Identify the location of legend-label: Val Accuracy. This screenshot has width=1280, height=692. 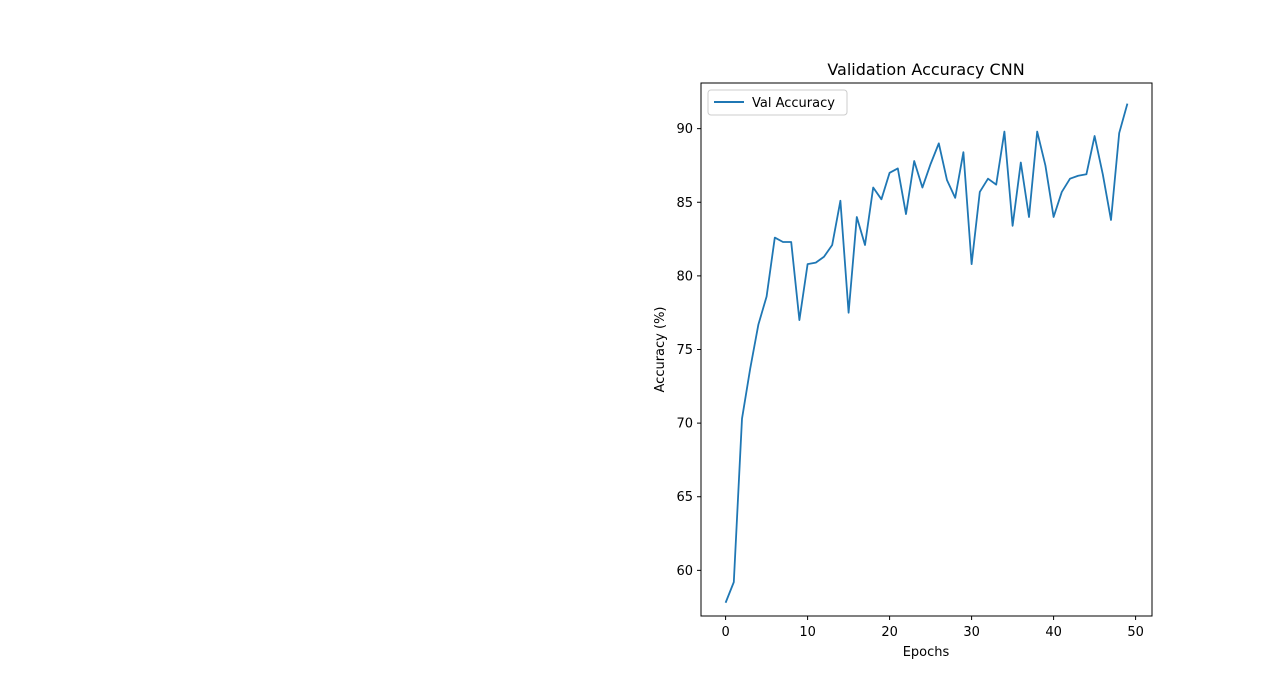
(793, 103).